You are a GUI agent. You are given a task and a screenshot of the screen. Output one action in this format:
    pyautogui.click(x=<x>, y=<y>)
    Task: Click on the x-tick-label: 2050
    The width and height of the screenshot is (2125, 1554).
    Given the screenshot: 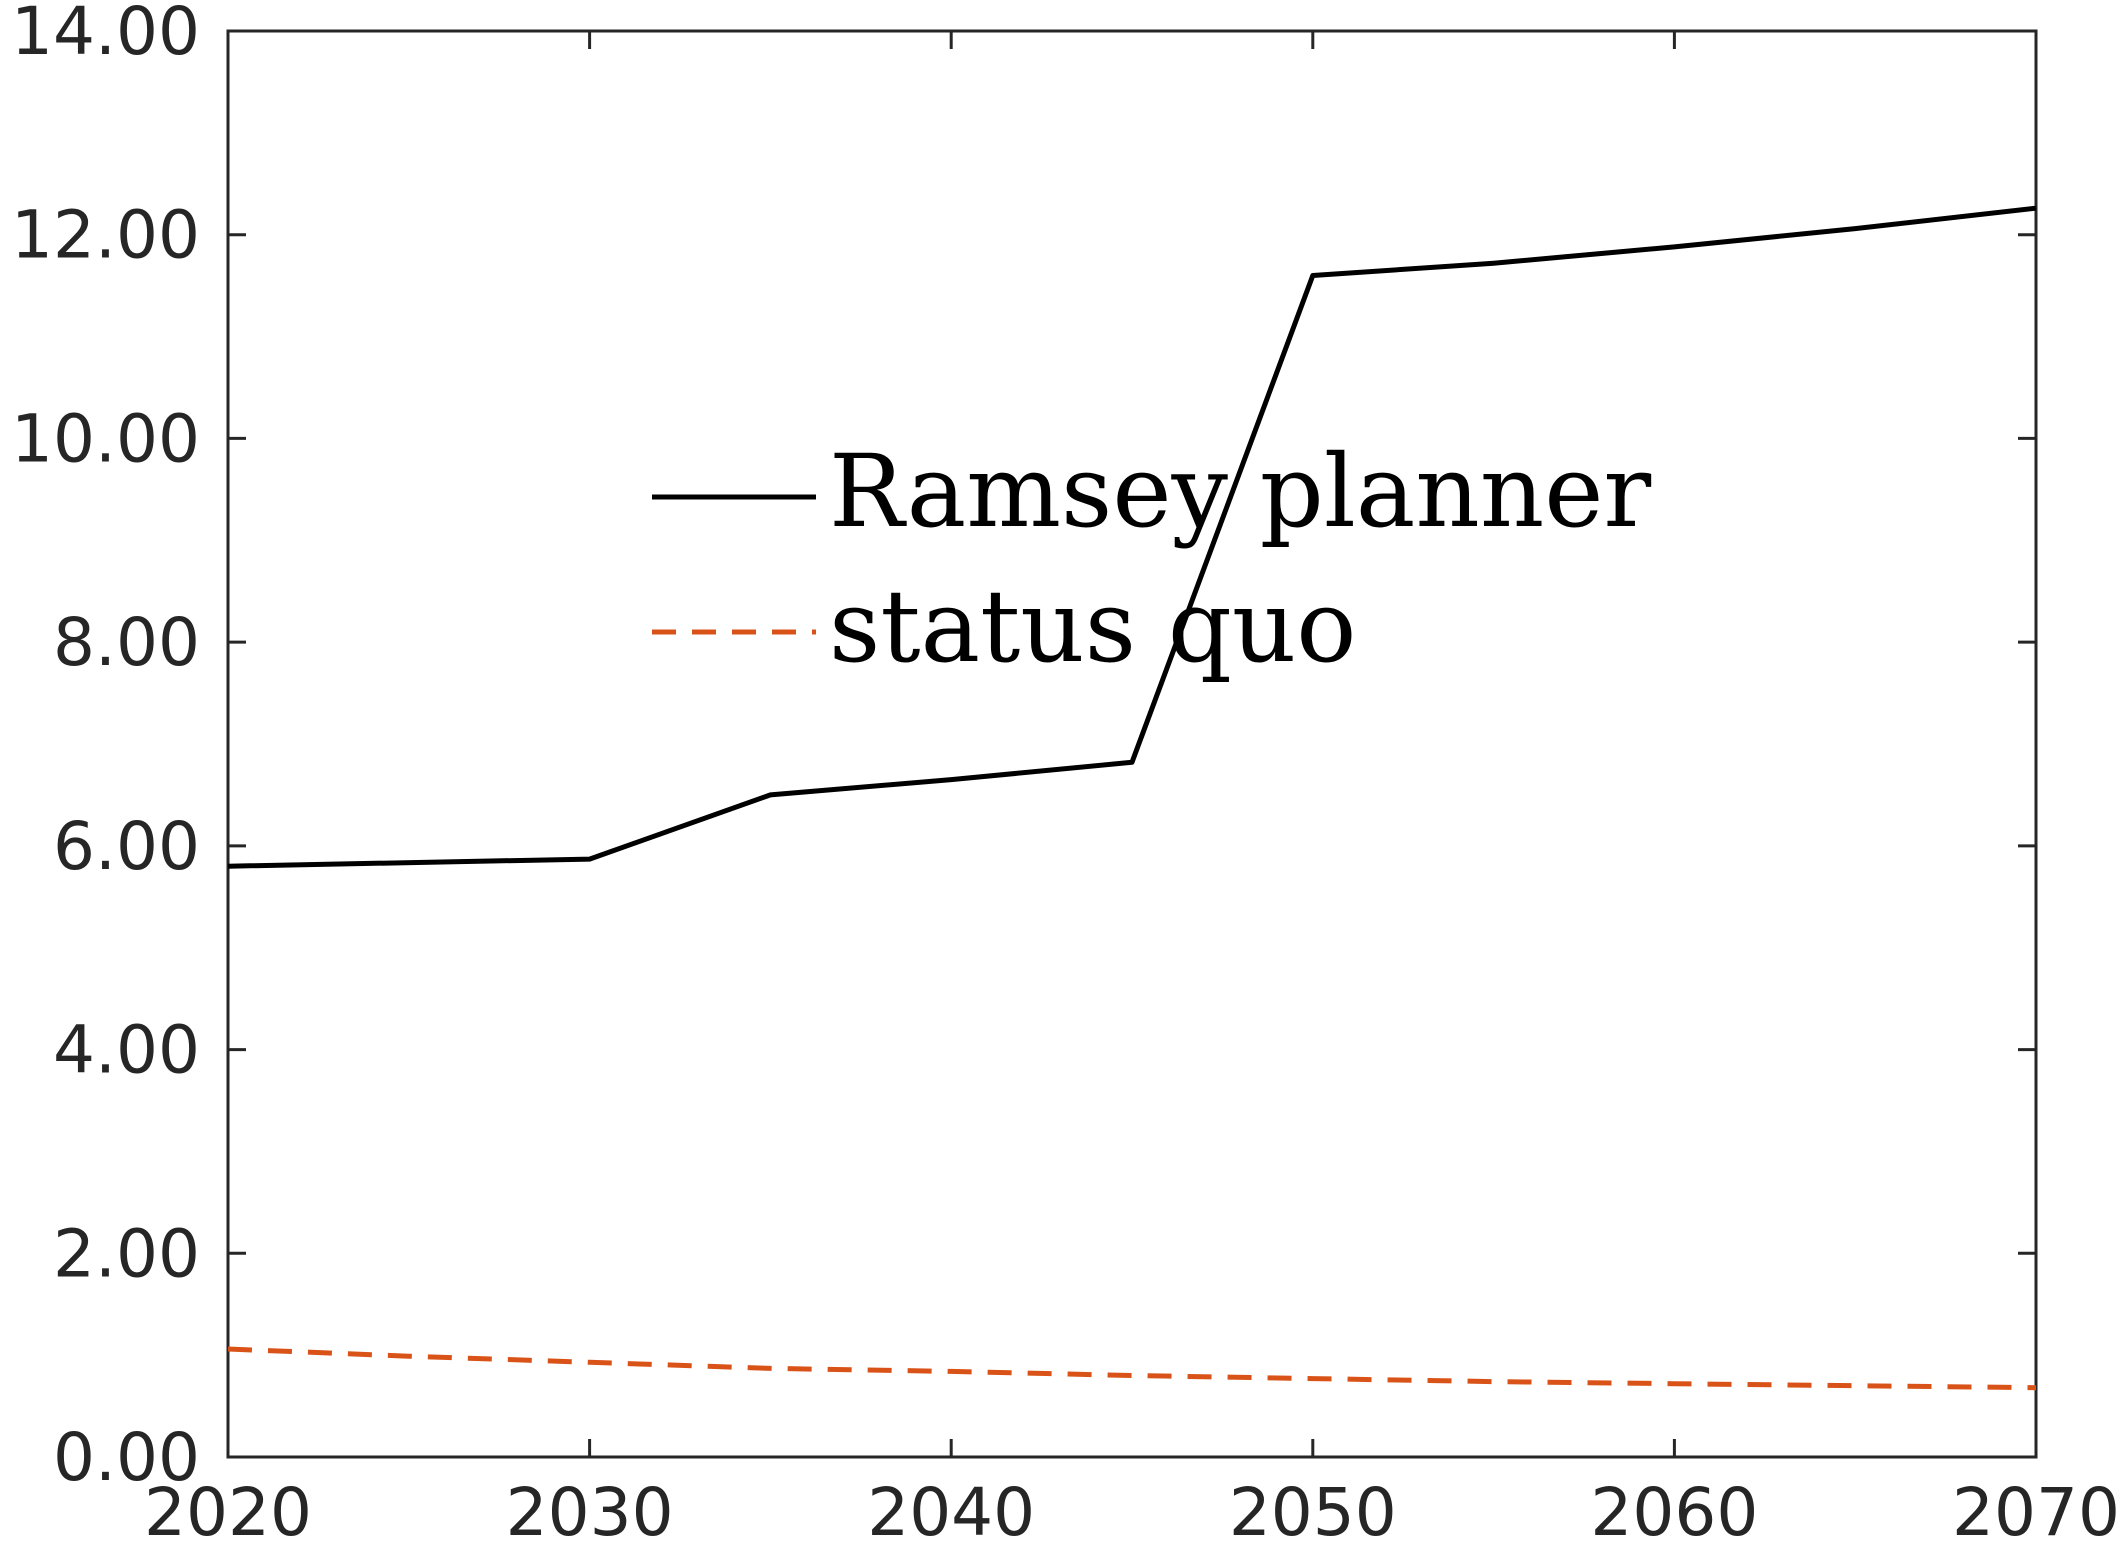 What is the action you would take?
    pyautogui.click(x=1313, y=1512)
    